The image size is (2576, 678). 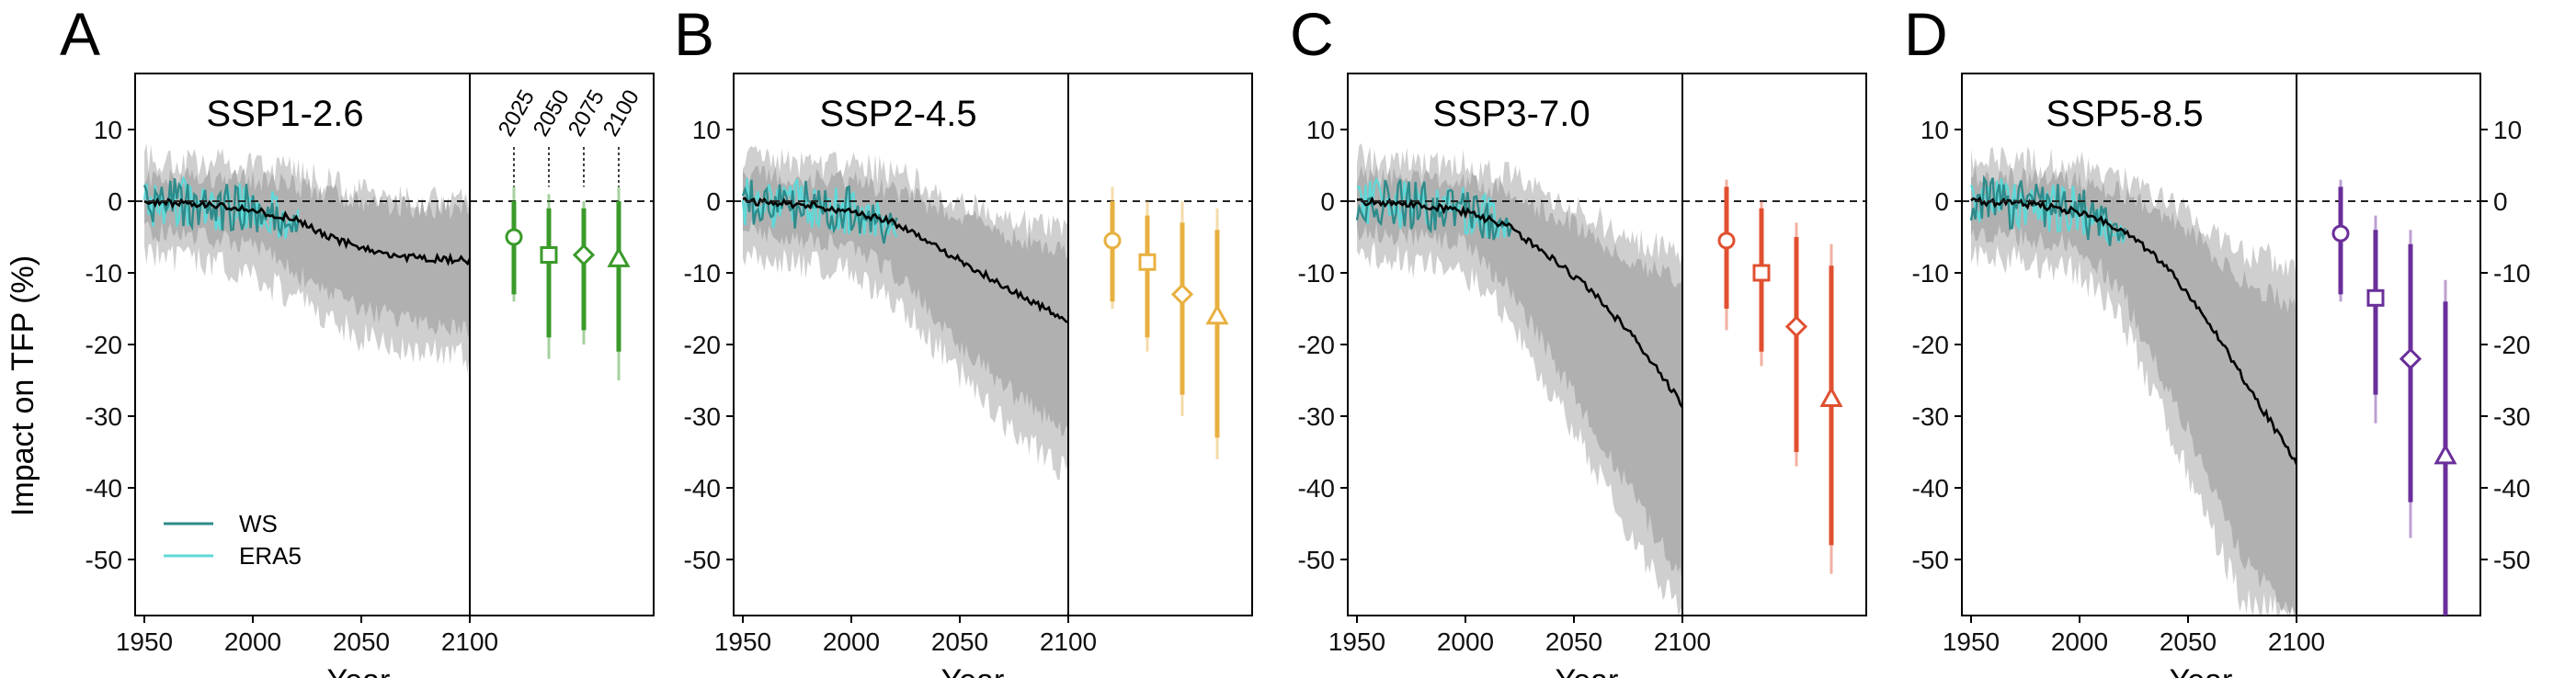 I want to click on y-tick-label-right: -50, so click(x=2511, y=560).